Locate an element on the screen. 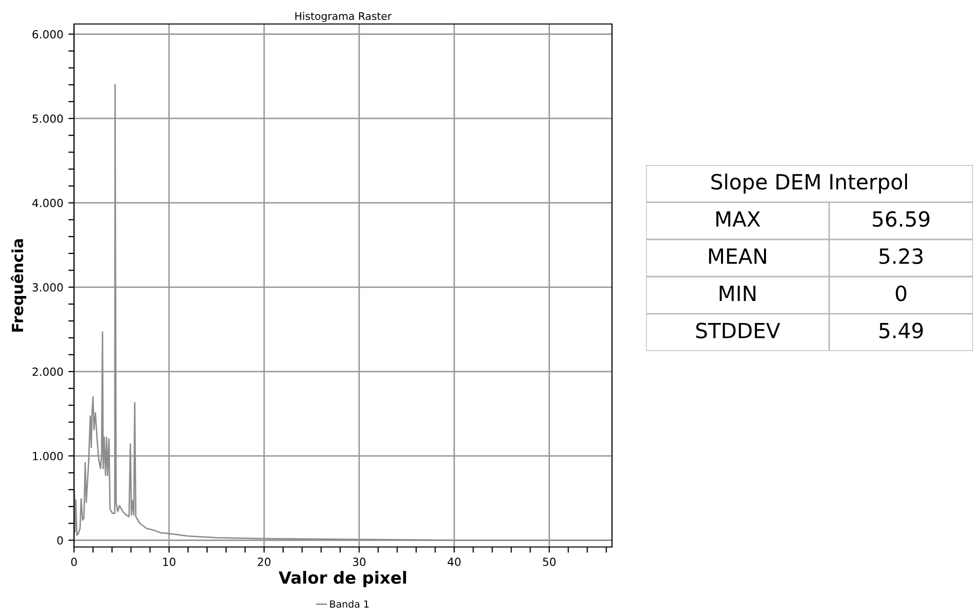 The height and width of the screenshot is (610, 974). x-tick-label: 30 is located at coordinates (359, 562).